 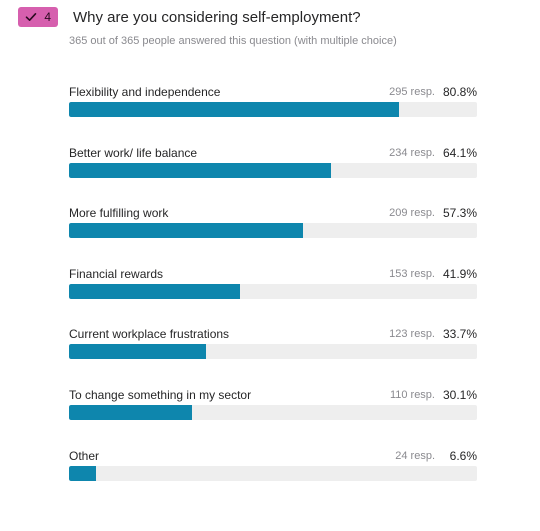 What do you see at coordinates (412, 334) in the screenshot?
I see `result-response-count: 123 resp.` at bounding box center [412, 334].